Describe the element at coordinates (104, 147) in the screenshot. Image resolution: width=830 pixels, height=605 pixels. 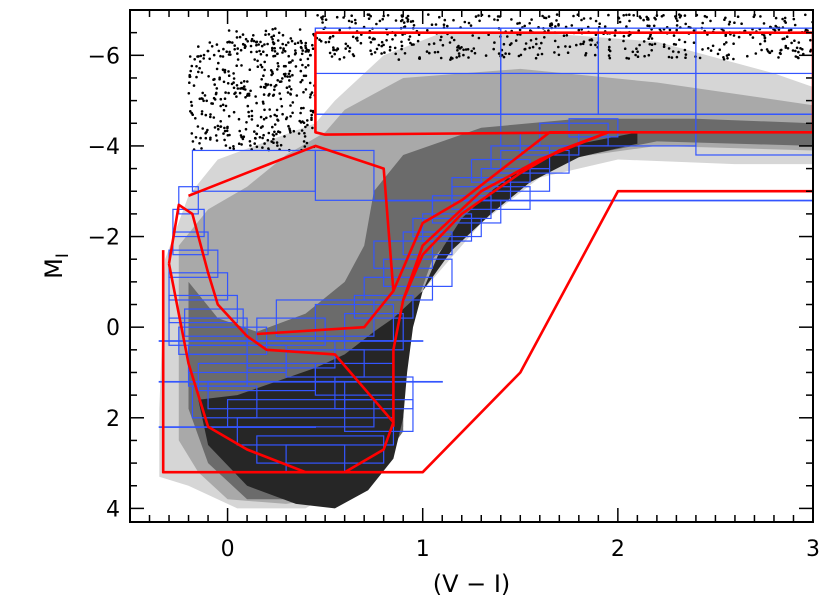
I see `y-tick-label: −4` at that location.